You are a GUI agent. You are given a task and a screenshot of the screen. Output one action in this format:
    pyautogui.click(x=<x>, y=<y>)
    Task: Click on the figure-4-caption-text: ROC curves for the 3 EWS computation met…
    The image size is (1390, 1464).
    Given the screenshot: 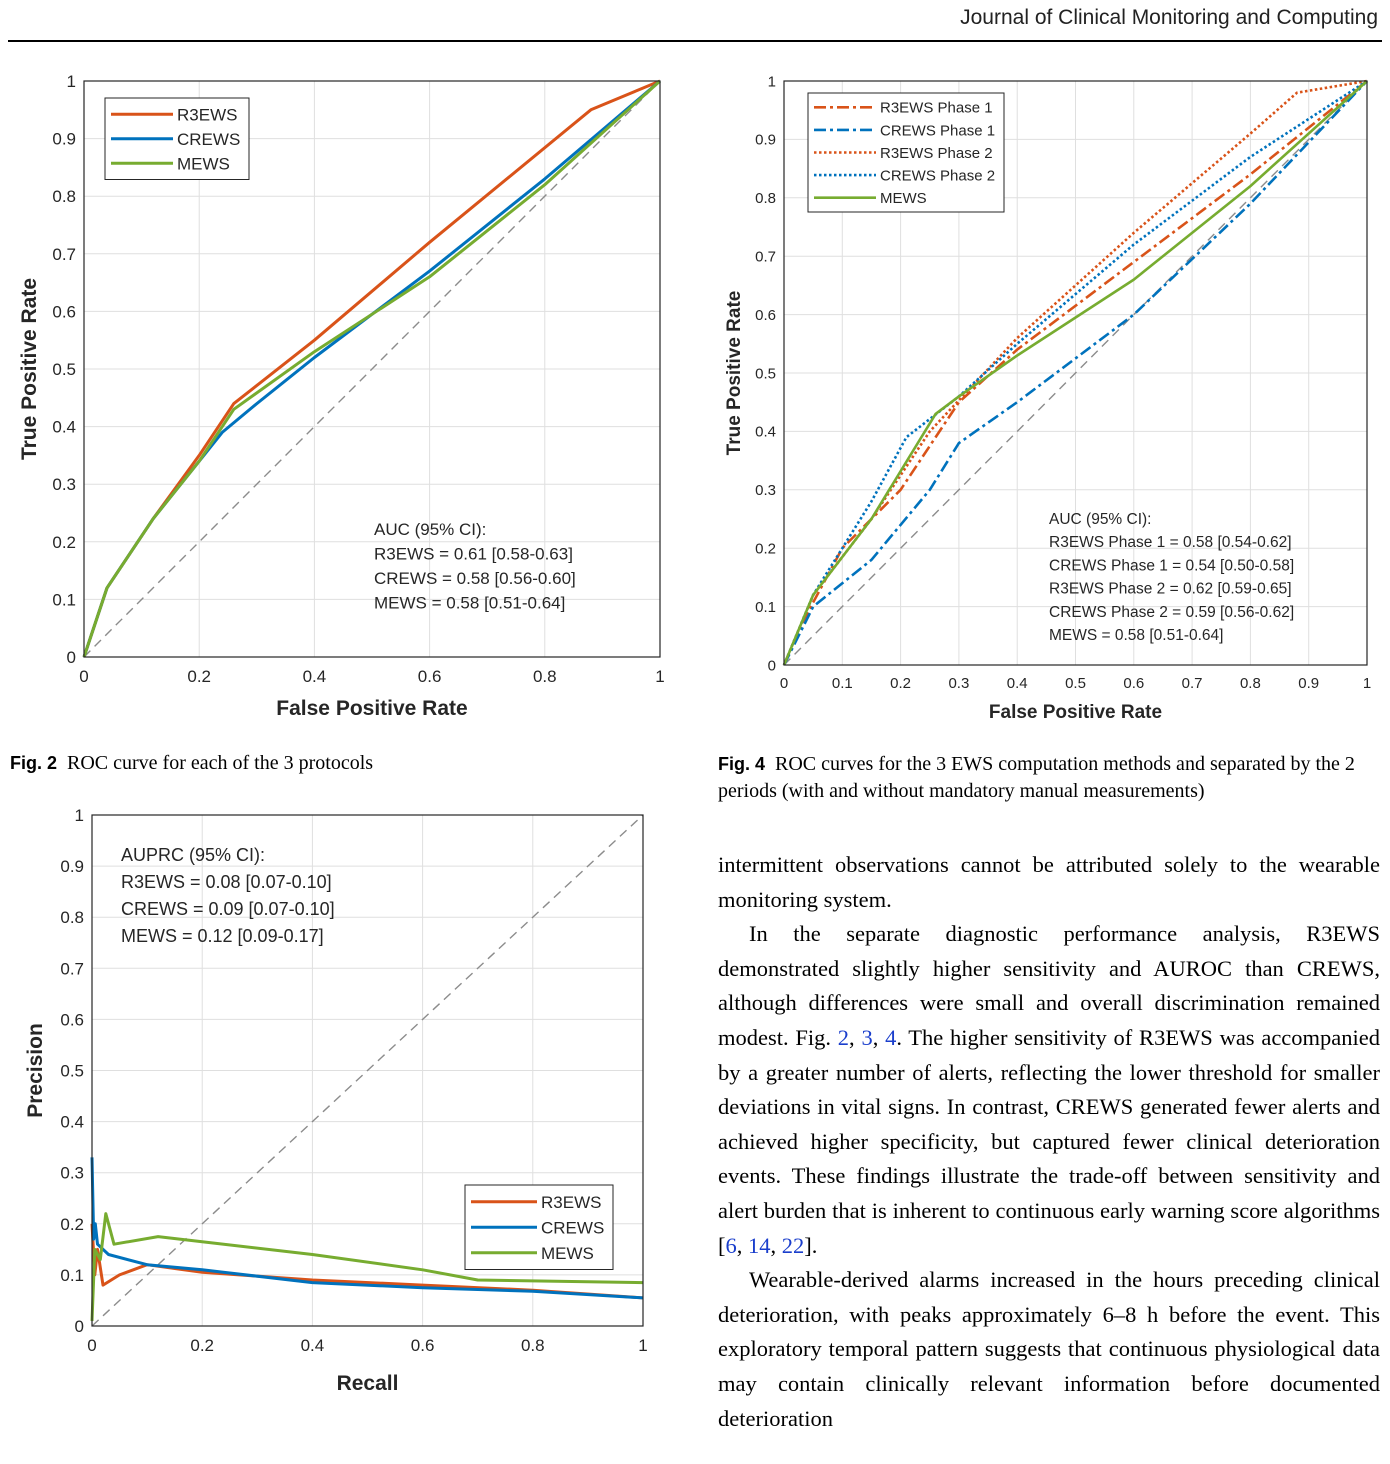 What is the action you would take?
    pyautogui.click(x=1036, y=777)
    